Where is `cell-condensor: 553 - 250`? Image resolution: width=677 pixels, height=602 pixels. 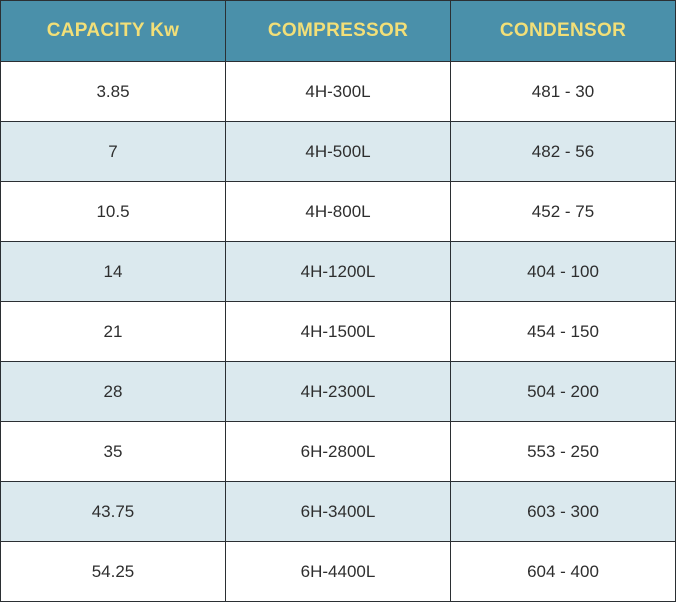 cell-condensor: 553 - 250 is located at coordinates (563, 451).